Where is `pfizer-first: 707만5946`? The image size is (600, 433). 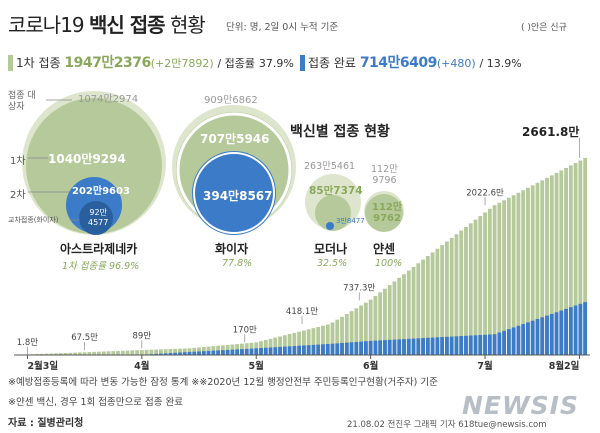 pfizer-first: 707만5946 is located at coordinates (235, 139).